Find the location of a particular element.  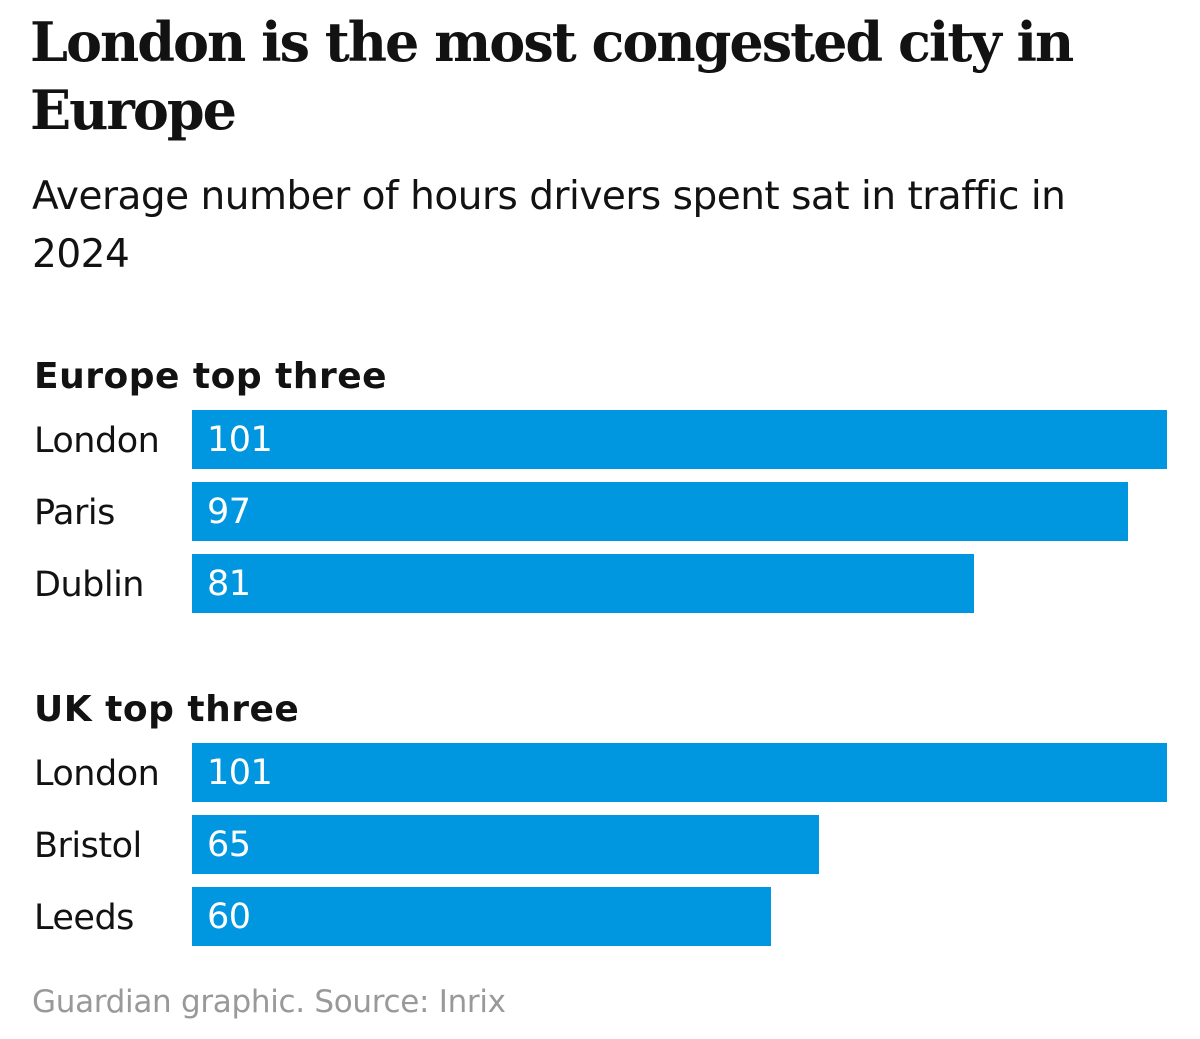

bar-value-label: 81 is located at coordinates (229, 584).